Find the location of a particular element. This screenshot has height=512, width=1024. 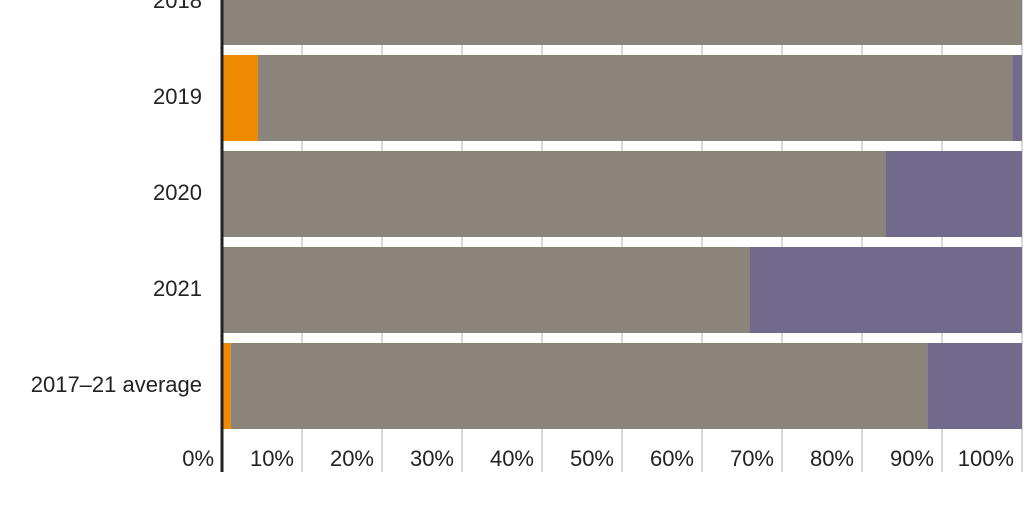

y-tick-label: 2021 is located at coordinates (177, 288).